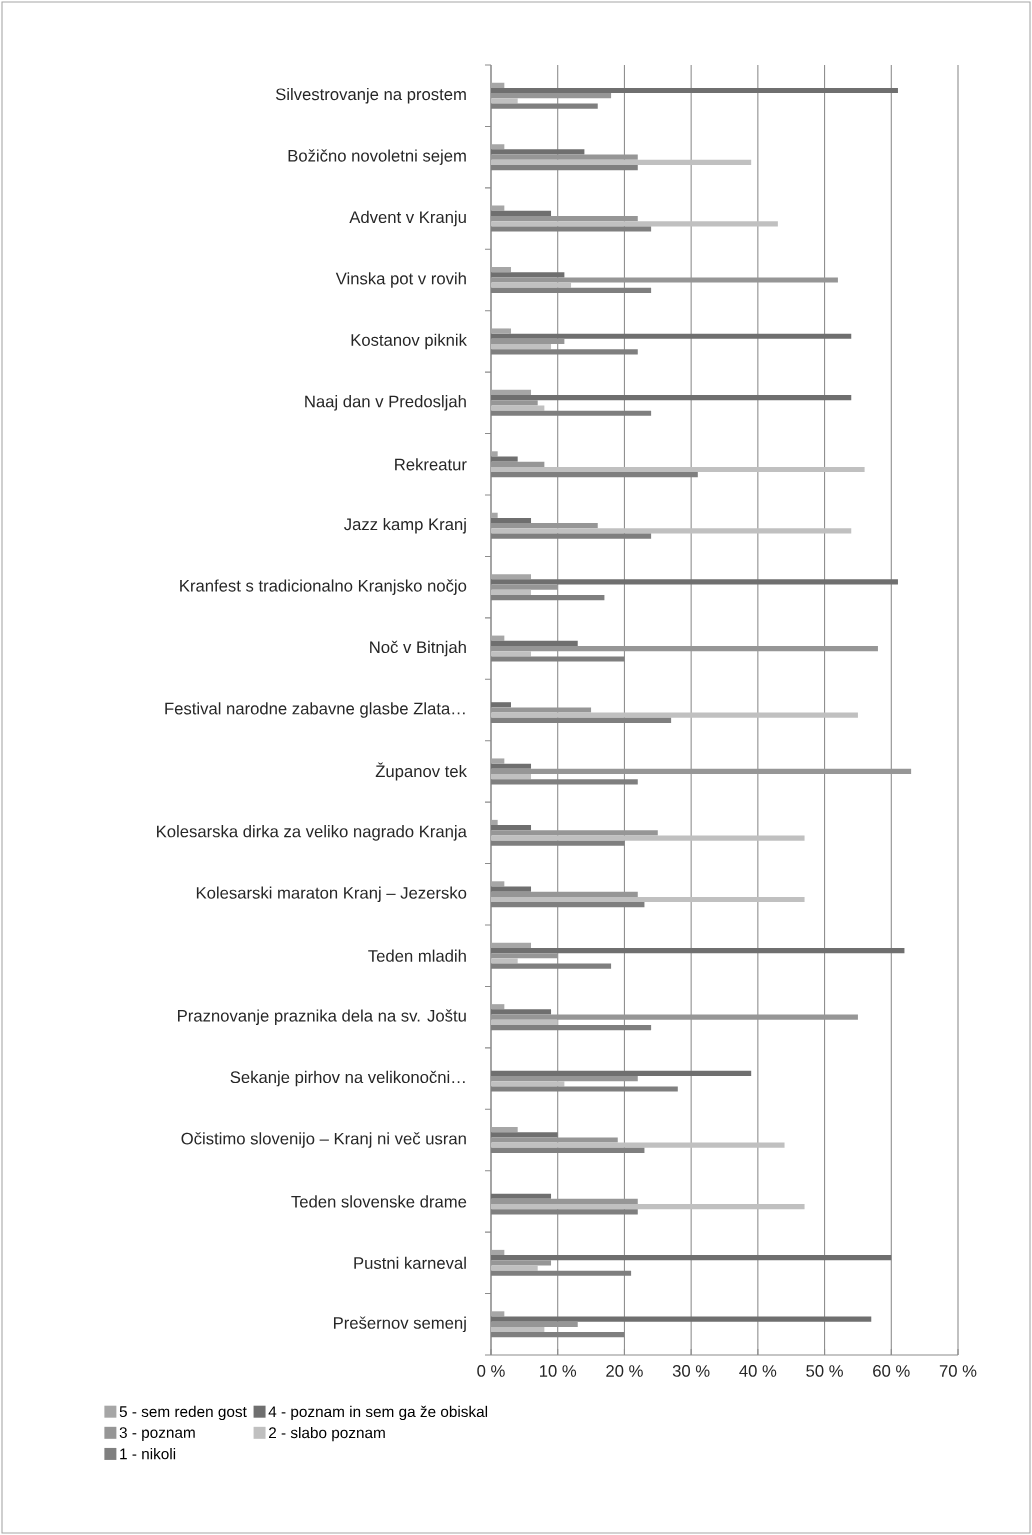 This screenshot has height=1535, width=1032. I want to click on legend-label: 2 - slabo poznam, so click(327, 1434).